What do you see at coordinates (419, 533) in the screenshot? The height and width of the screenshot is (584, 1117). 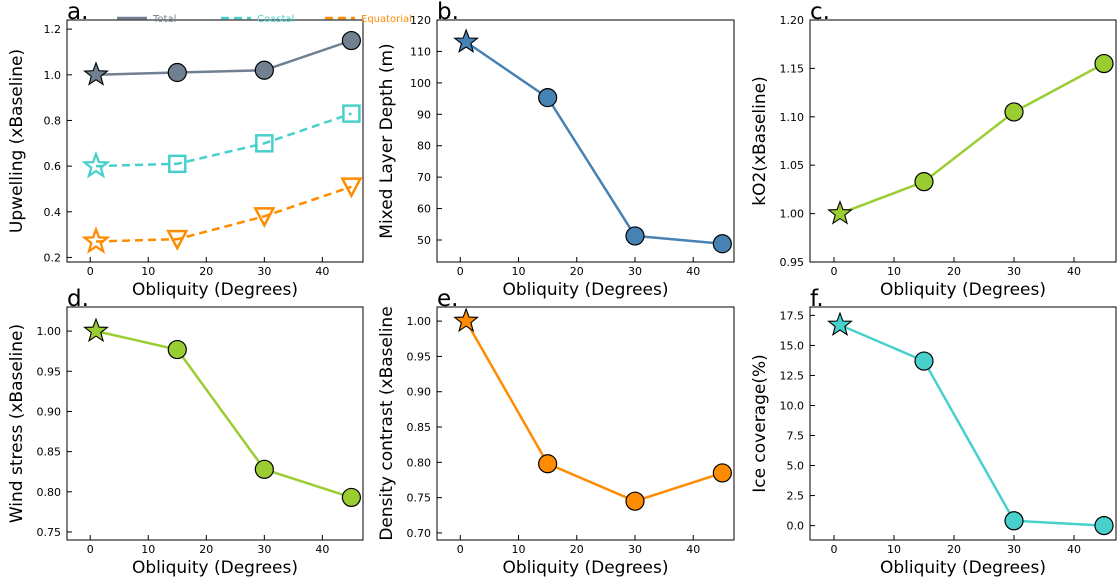 I see `y-tick-label: 0.70` at bounding box center [419, 533].